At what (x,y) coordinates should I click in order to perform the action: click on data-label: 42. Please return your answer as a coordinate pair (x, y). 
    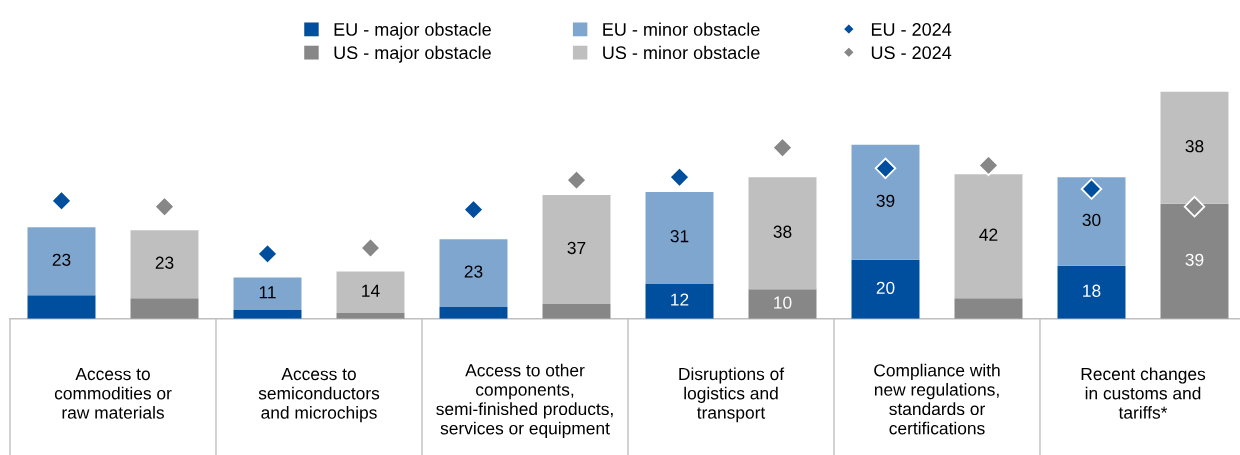
    Looking at the image, I should click on (988, 234).